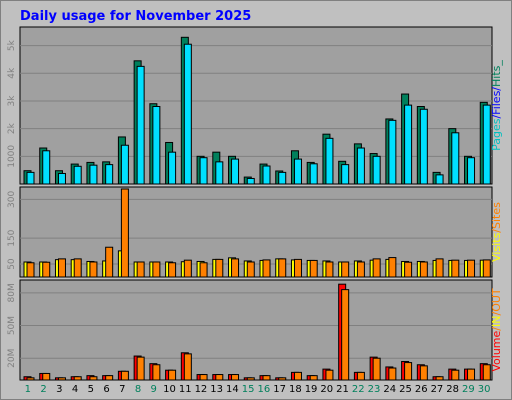 The image size is (512, 400). I want to click on y-axis-label: Pages/Files/Hits_, so click(496, 105).